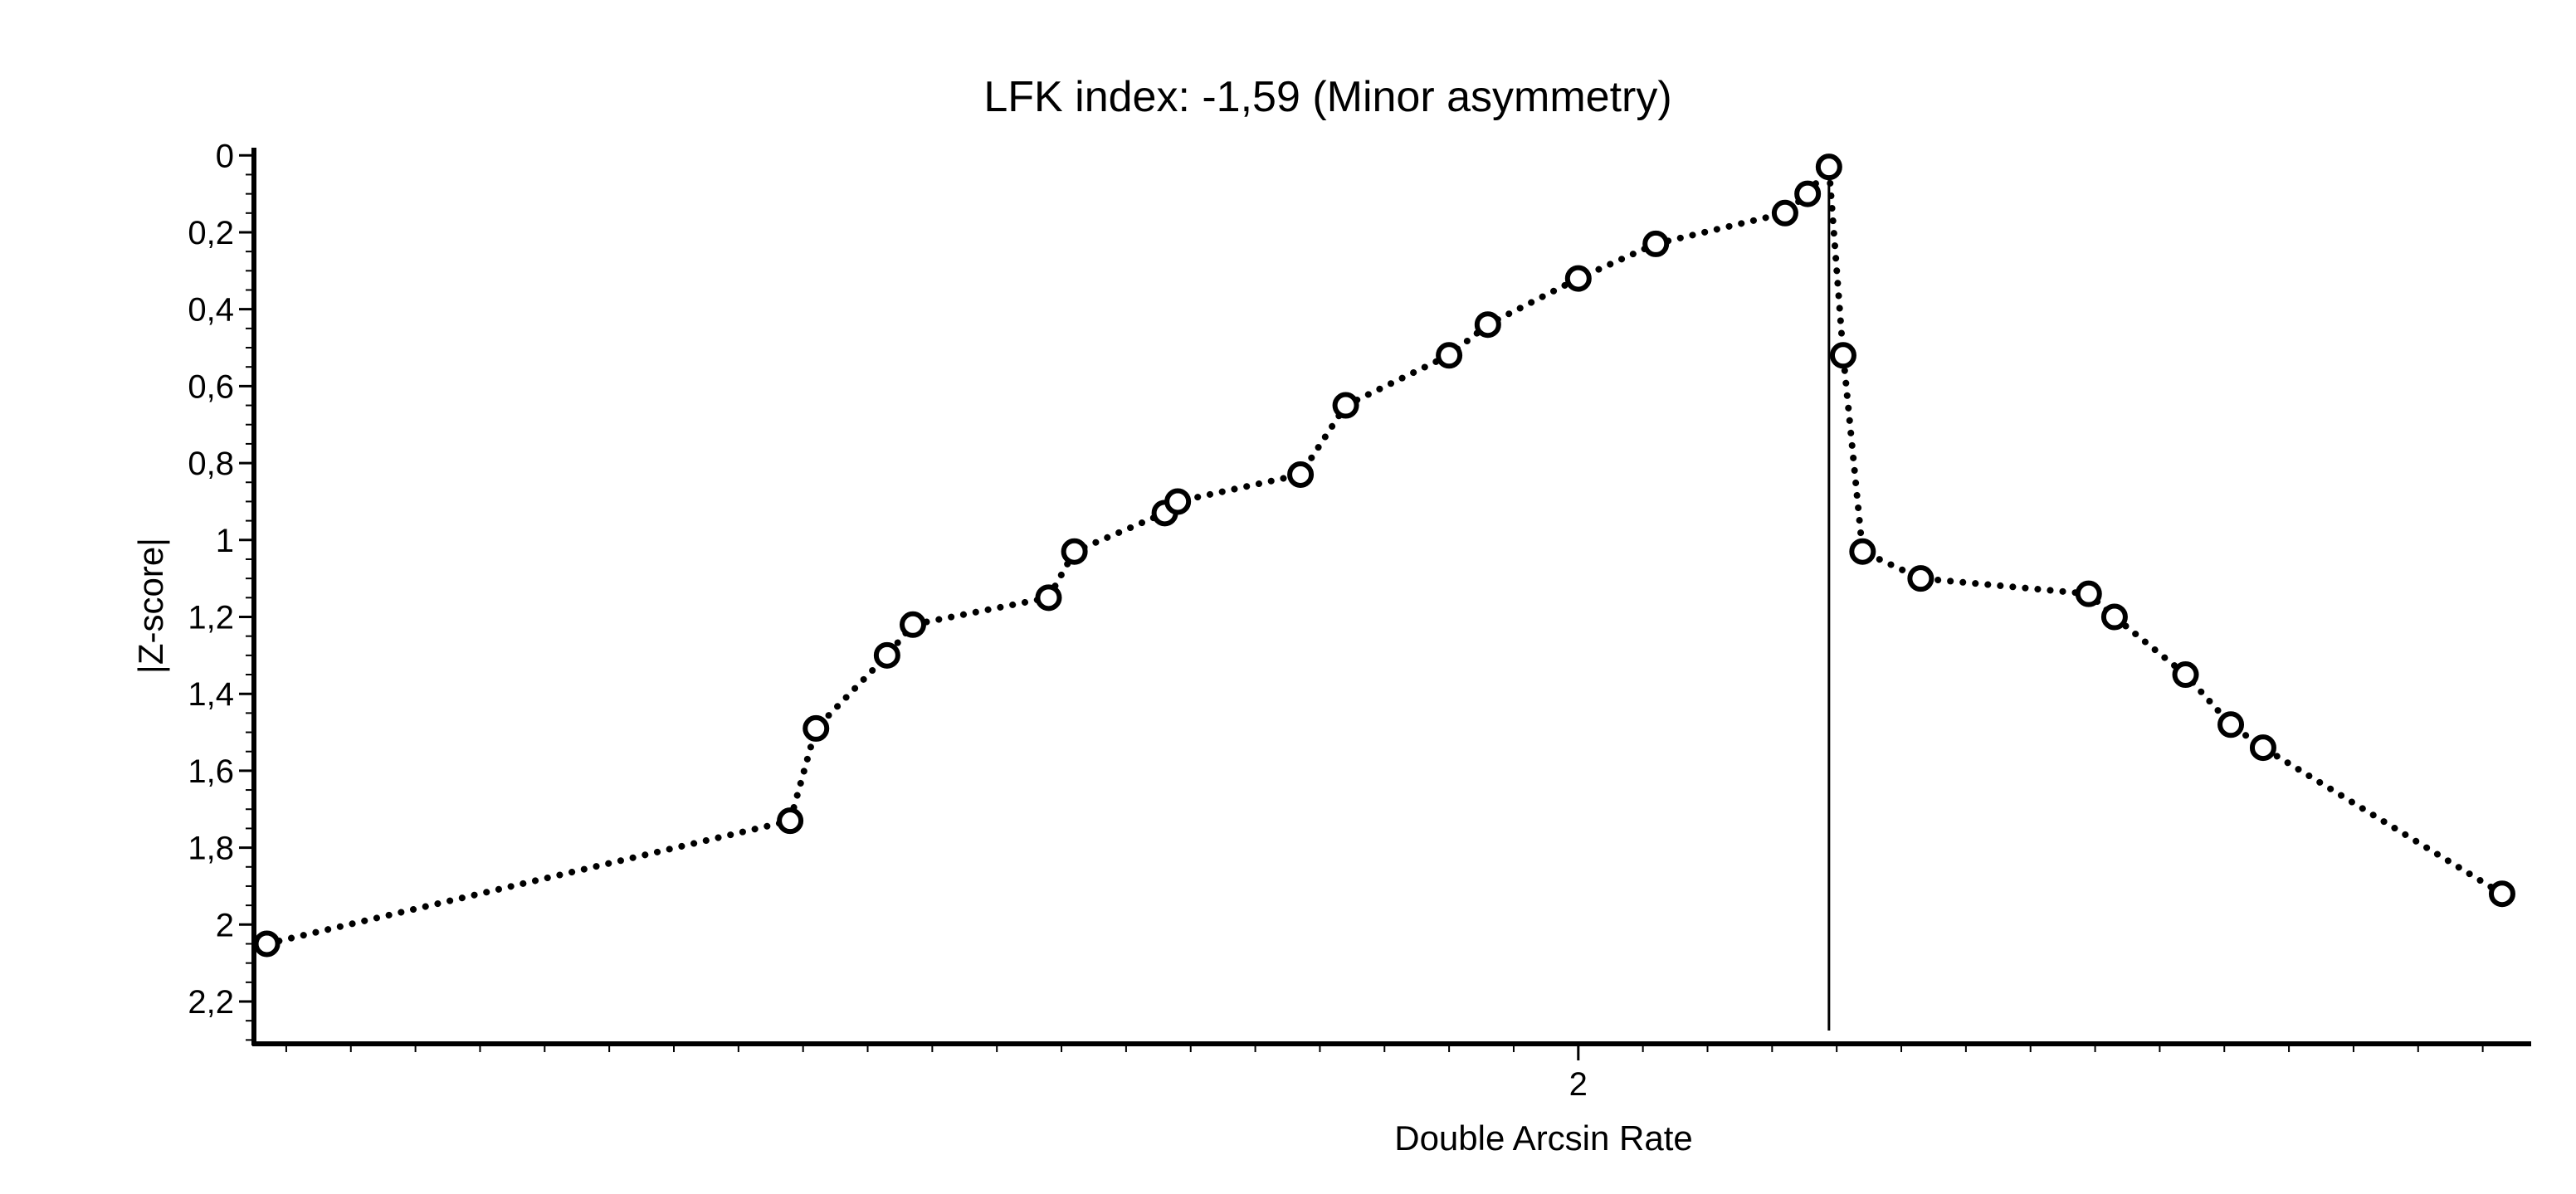  I want to click on chart-title: LFK index: -1,59 (Minor asymmetry), so click(1327, 97).